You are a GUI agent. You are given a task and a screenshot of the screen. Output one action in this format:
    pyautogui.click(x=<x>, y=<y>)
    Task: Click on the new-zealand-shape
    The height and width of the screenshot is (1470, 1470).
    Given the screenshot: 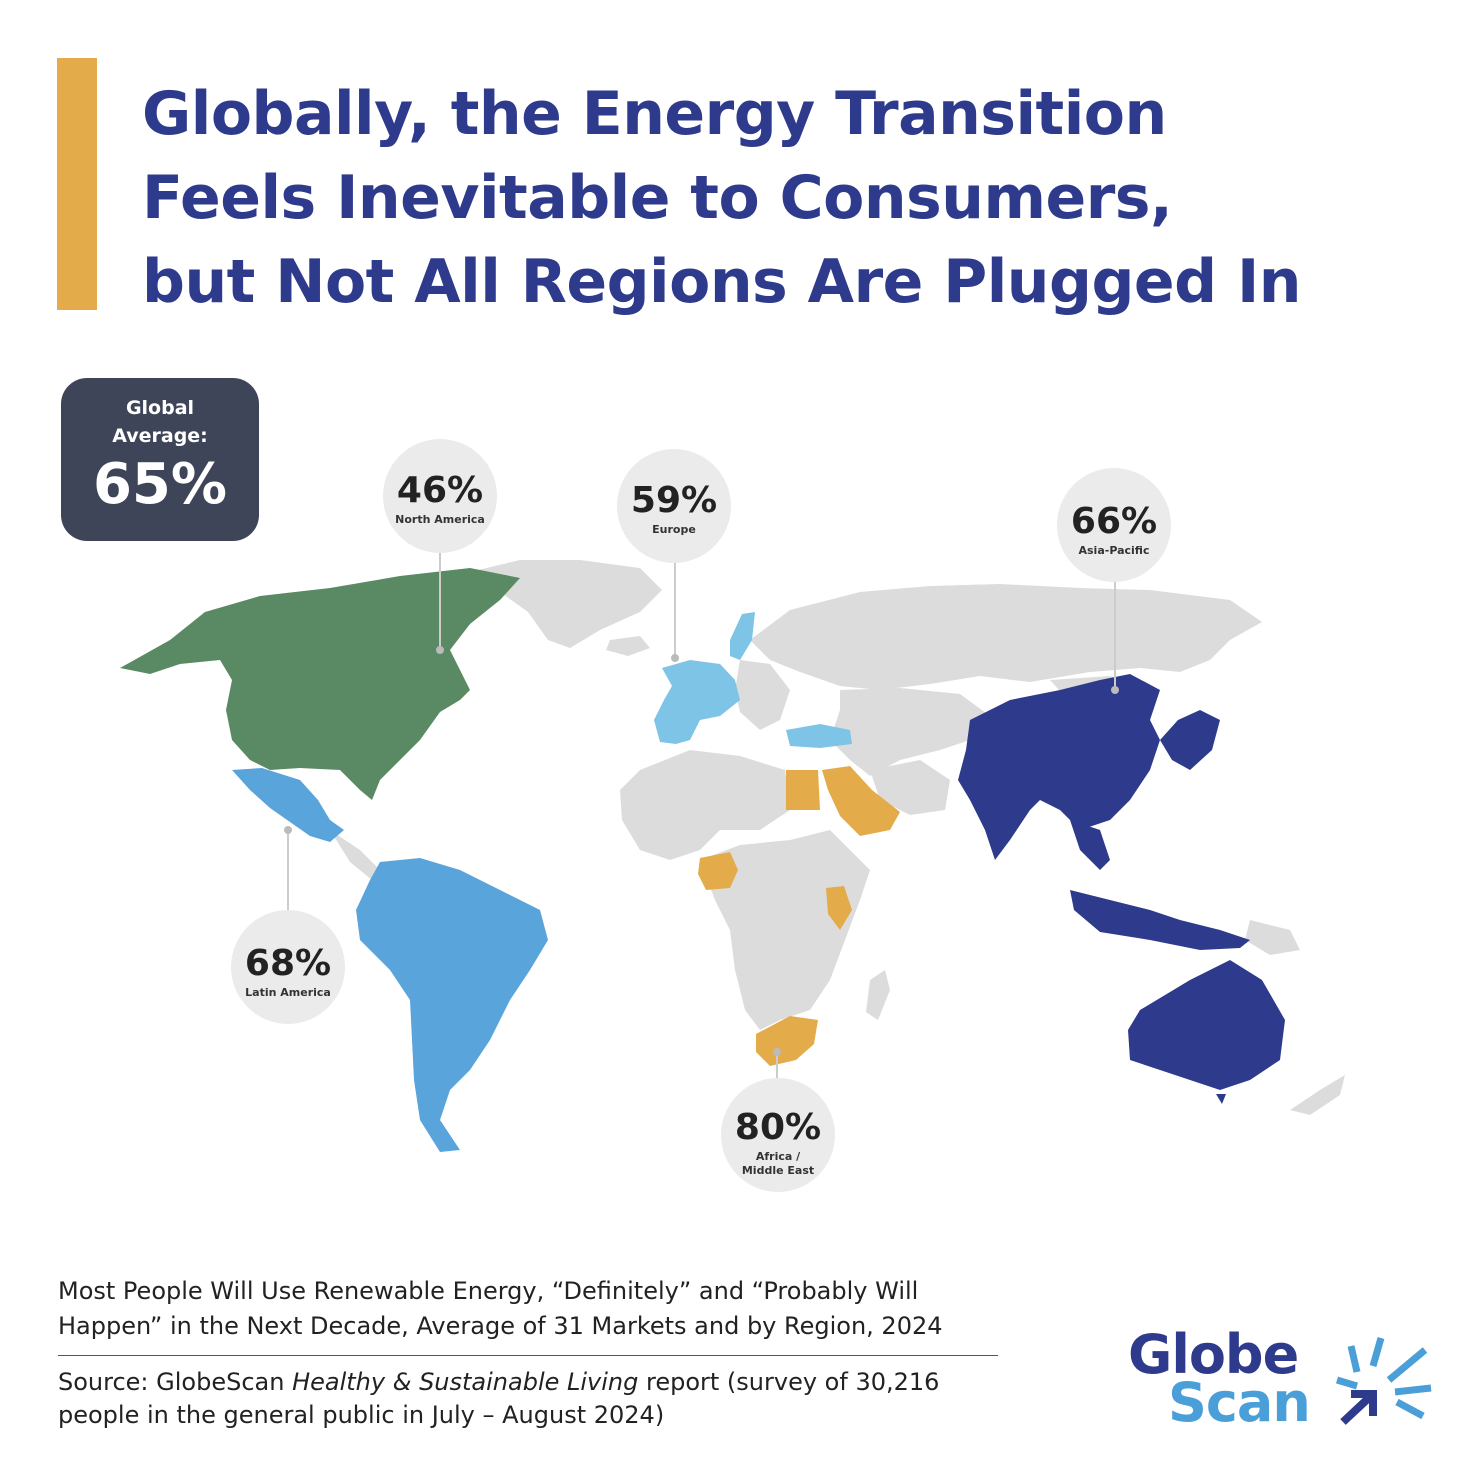 What is the action you would take?
    pyautogui.click(x=1317, y=1095)
    